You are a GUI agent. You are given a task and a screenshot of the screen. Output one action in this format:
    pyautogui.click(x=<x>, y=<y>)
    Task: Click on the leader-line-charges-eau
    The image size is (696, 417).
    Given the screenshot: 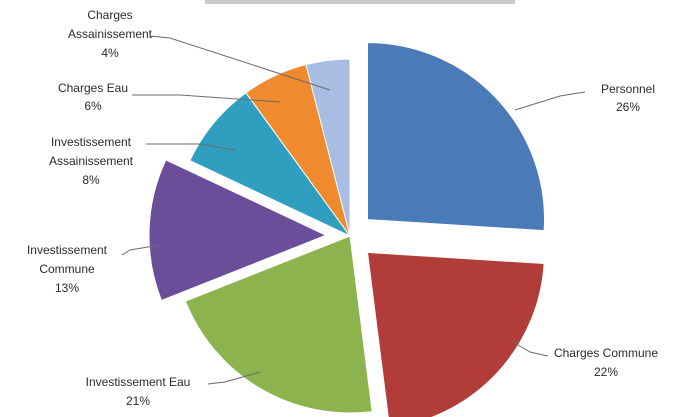 What is the action you would take?
    pyautogui.click(x=206, y=98)
    